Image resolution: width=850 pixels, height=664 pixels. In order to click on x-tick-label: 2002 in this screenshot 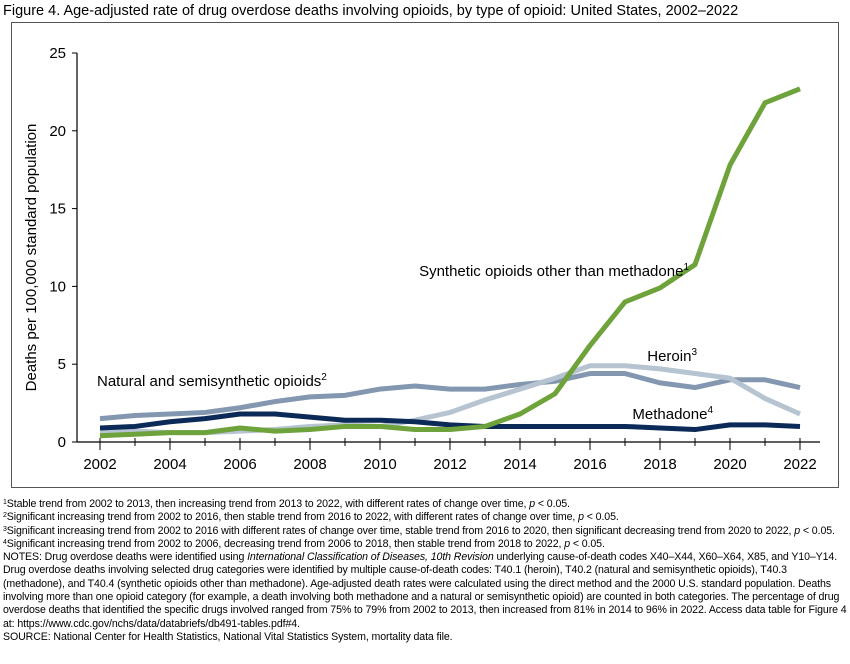, I will do `click(99, 464)`.